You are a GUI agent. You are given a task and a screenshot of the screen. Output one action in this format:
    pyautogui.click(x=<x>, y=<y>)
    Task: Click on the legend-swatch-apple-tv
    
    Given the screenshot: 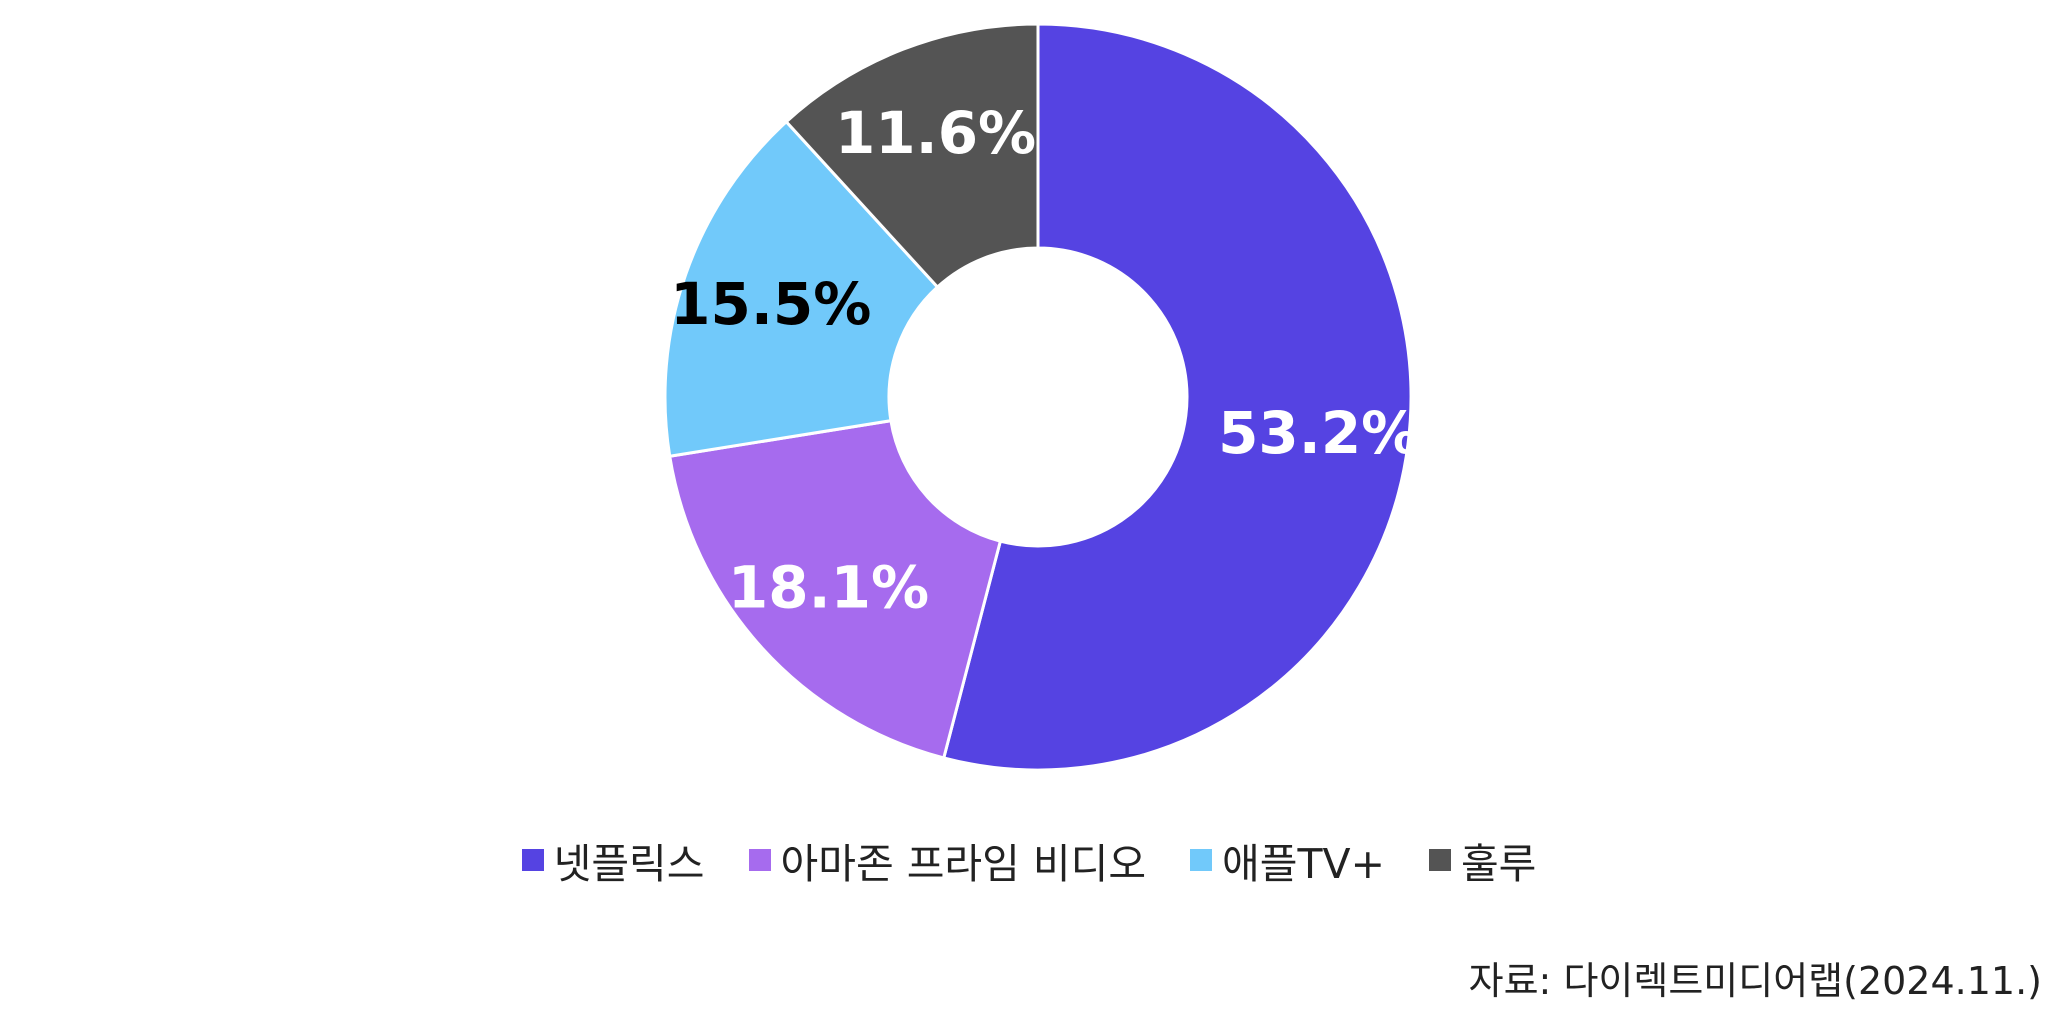 What is the action you would take?
    pyautogui.click(x=1201, y=860)
    